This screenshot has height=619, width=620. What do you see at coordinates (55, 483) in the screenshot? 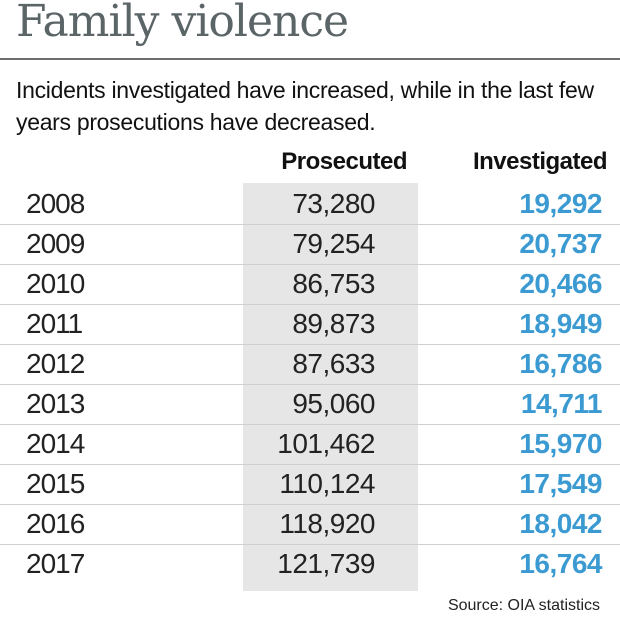
I see `year-label: 2015` at bounding box center [55, 483].